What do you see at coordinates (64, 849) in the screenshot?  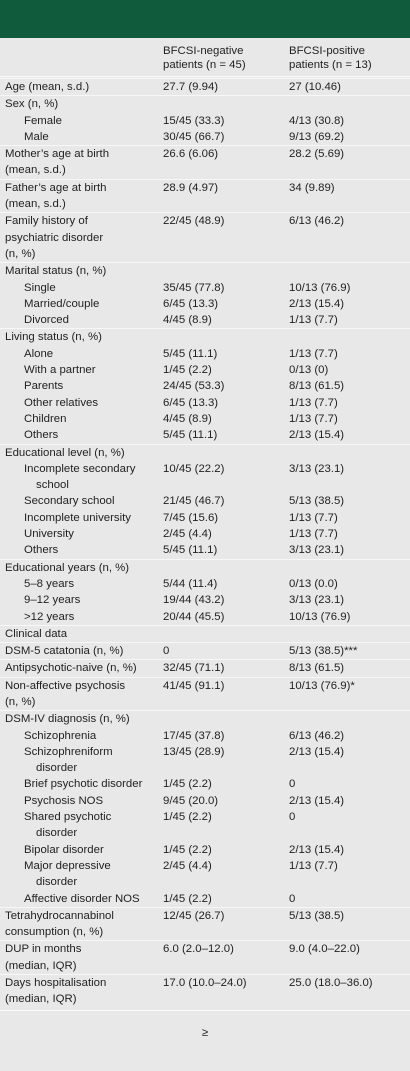 I see `row-label: Bipolar disorder` at bounding box center [64, 849].